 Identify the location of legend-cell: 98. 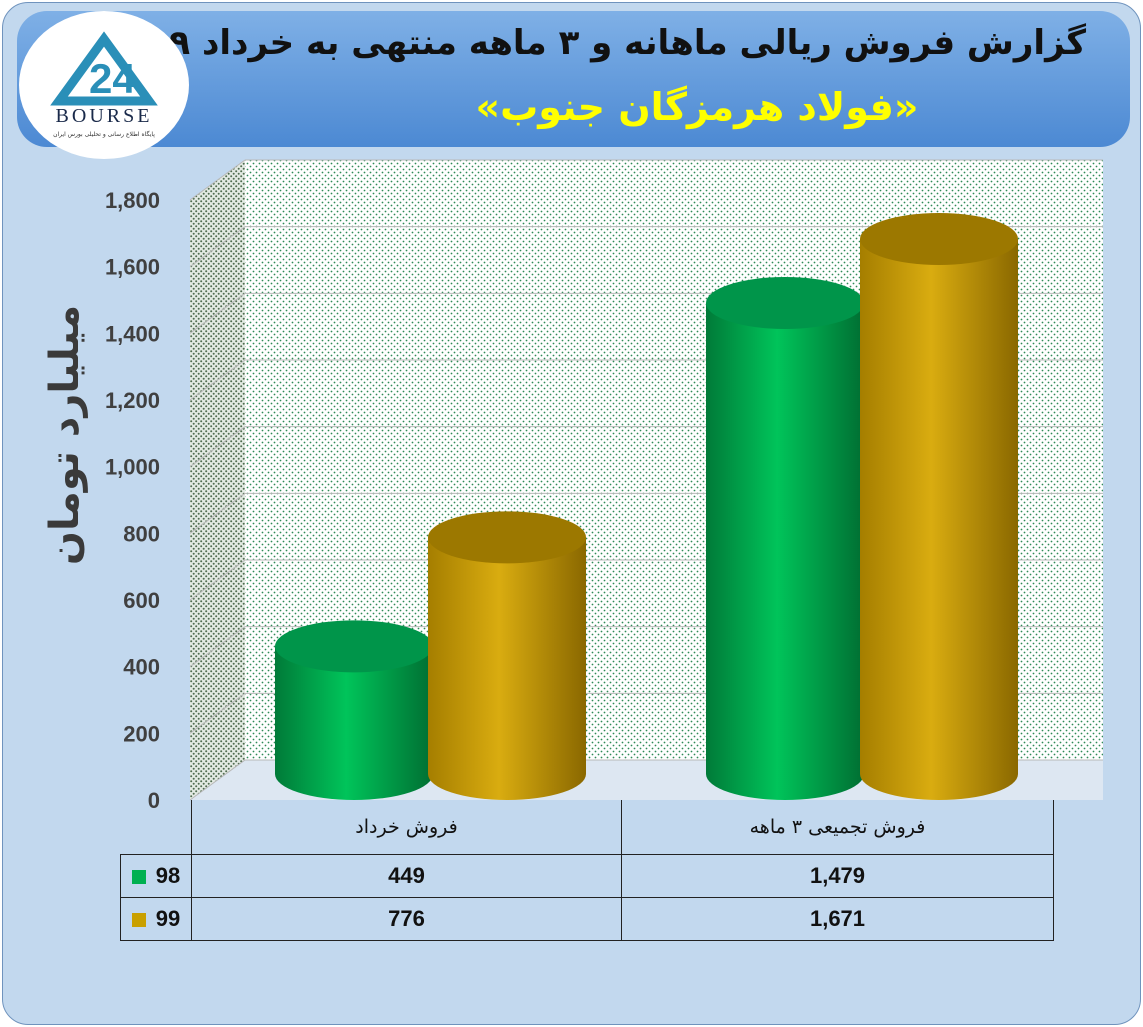
(156, 876).